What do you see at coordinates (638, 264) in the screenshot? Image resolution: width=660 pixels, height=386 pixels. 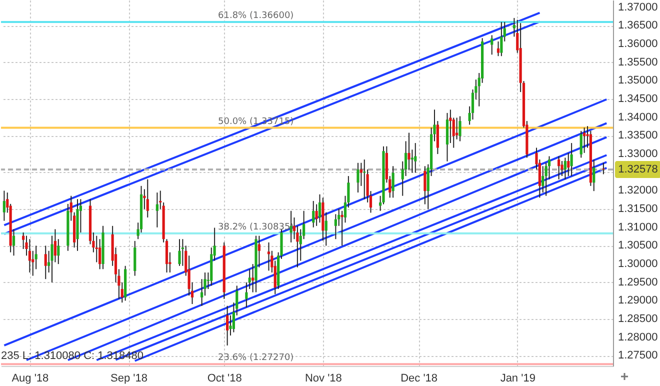 I see `y-tick-label: 1.30000` at bounding box center [638, 264].